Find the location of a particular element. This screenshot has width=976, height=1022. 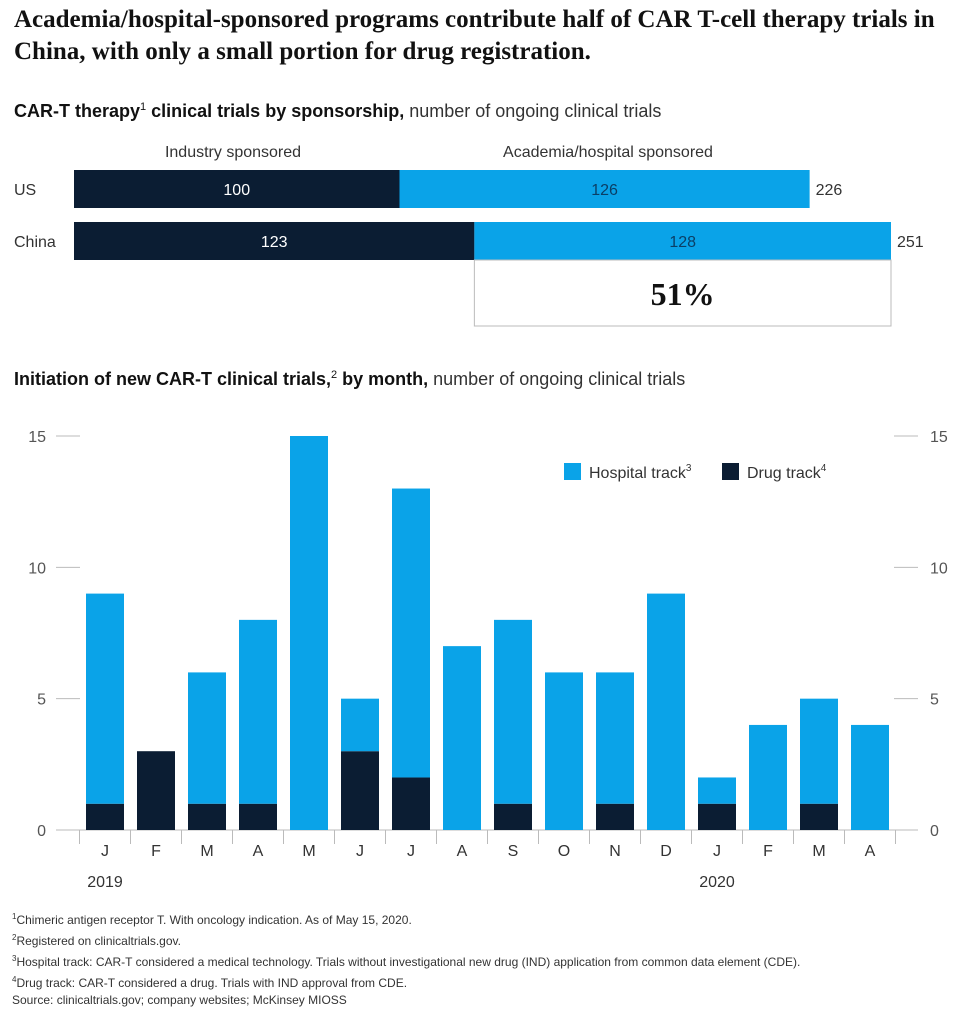

x-tick-label-8: S is located at coordinates (513, 851).